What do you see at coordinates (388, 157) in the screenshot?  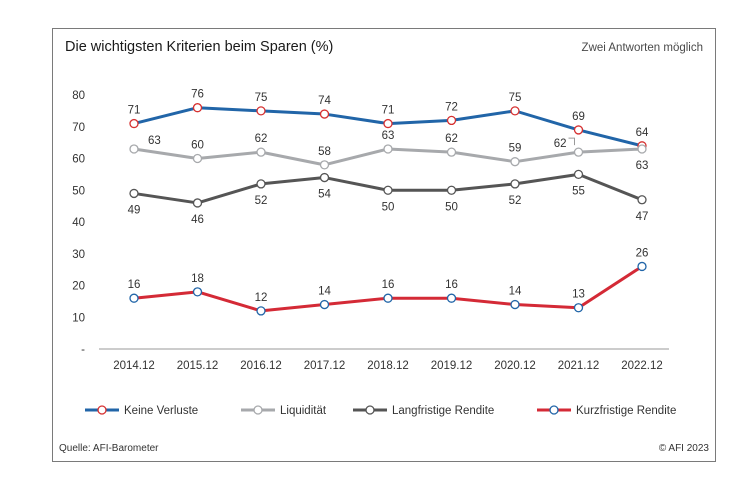 I see `series-liquidit-t` at bounding box center [388, 157].